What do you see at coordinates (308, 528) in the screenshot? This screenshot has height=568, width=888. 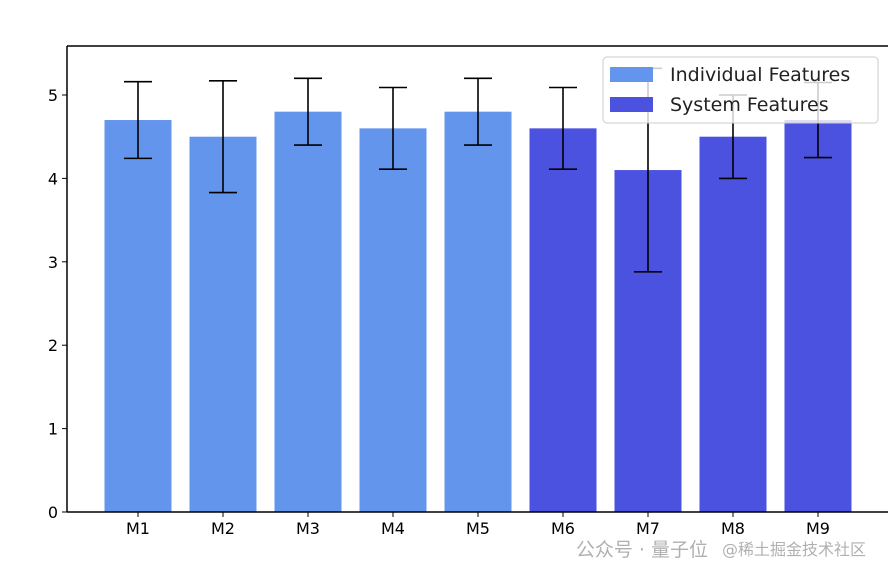 I see `x-tick-label-m3: M3` at bounding box center [308, 528].